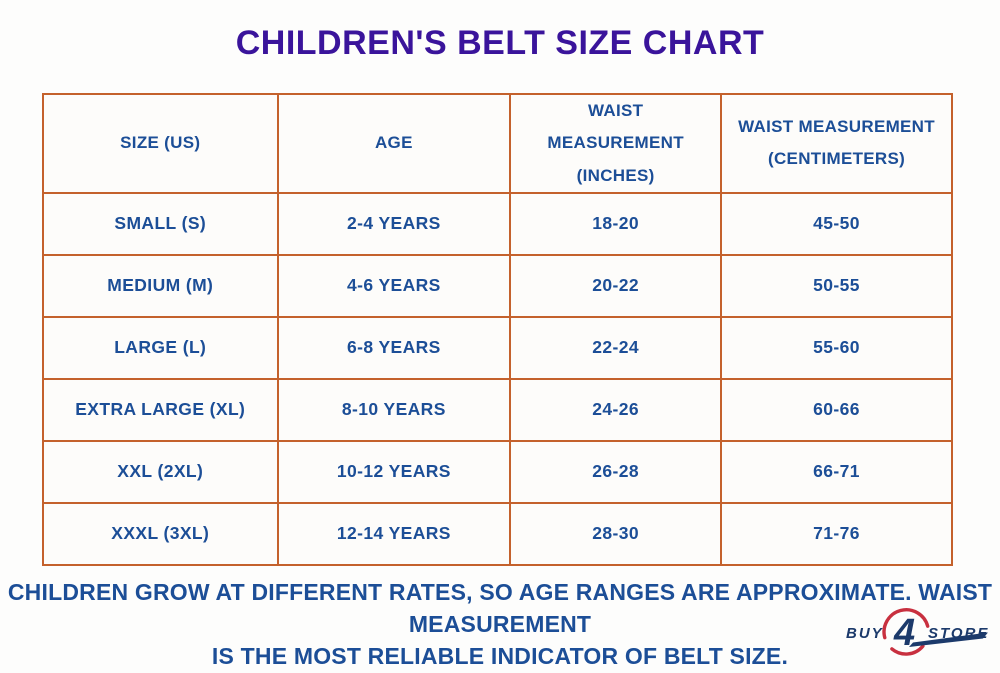 The height and width of the screenshot is (673, 1000). I want to click on table-row-xxl: XXL (2XL) 10-12 YEARS 26-28 66-71, so click(497, 471).